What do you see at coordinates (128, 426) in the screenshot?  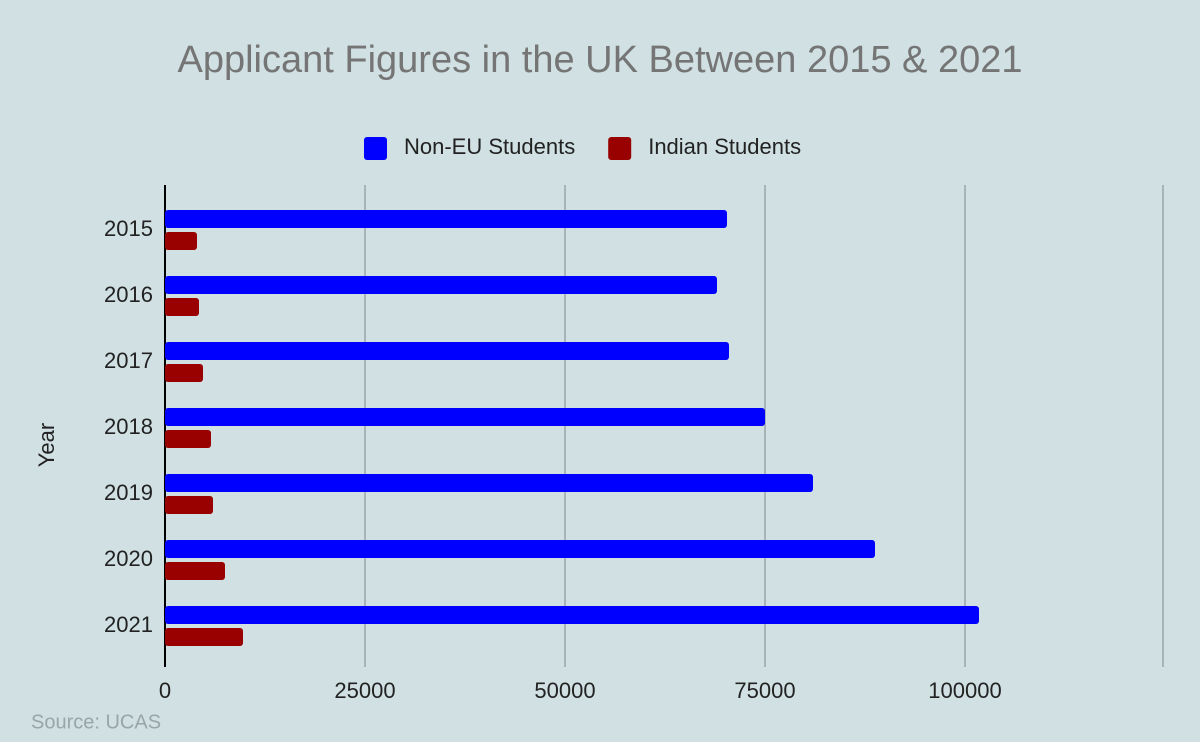 I see `y-tick-label: 2018` at bounding box center [128, 426].